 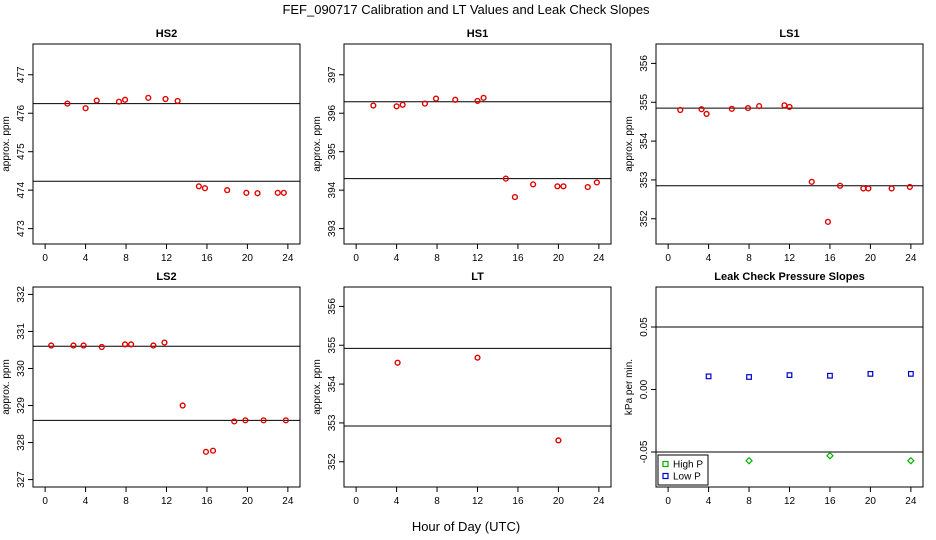 I want to click on panel-title: LT, so click(x=477, y=277).